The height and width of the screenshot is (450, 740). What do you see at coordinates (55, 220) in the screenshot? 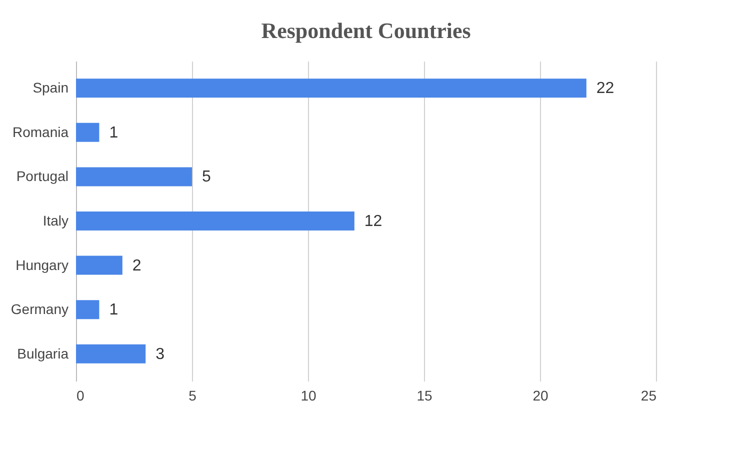
I see `y-tick-label: Italy` at bounding box center [55, 220].